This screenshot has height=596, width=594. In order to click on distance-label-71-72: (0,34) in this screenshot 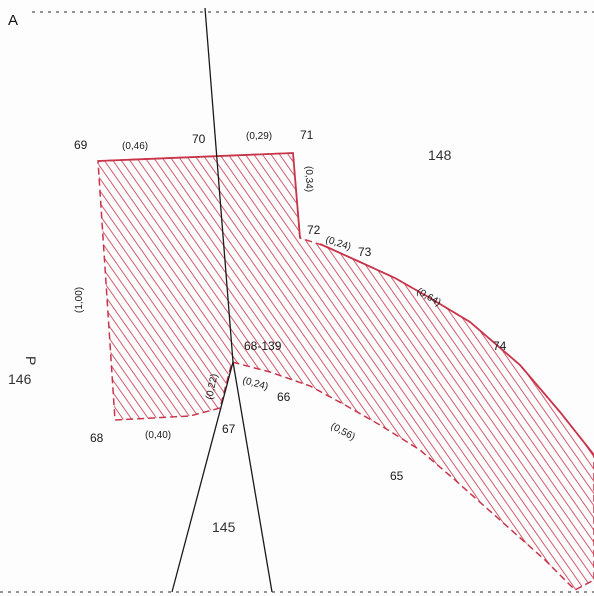, I will do `click(308, 179)`.